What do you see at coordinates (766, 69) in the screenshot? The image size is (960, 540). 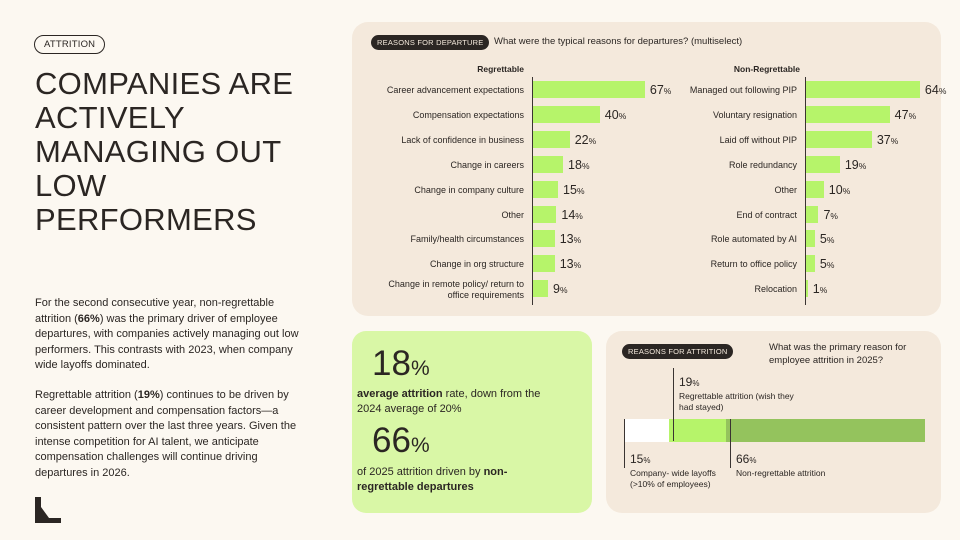 I see `non-regrettable-heading: Non-Regrettable` at bounding box center [766, 69].